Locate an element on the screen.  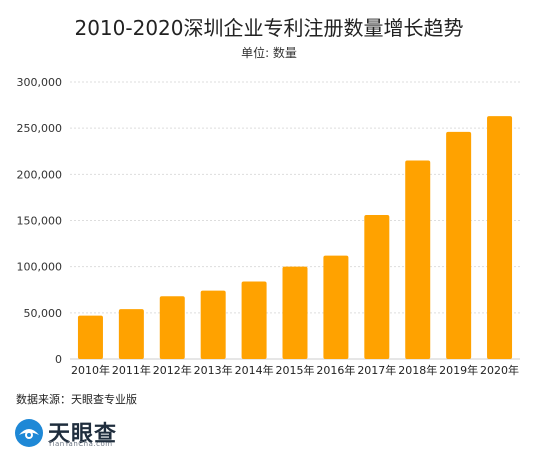
y-tick-label: 250,000 is located at coordinates (40, 128).